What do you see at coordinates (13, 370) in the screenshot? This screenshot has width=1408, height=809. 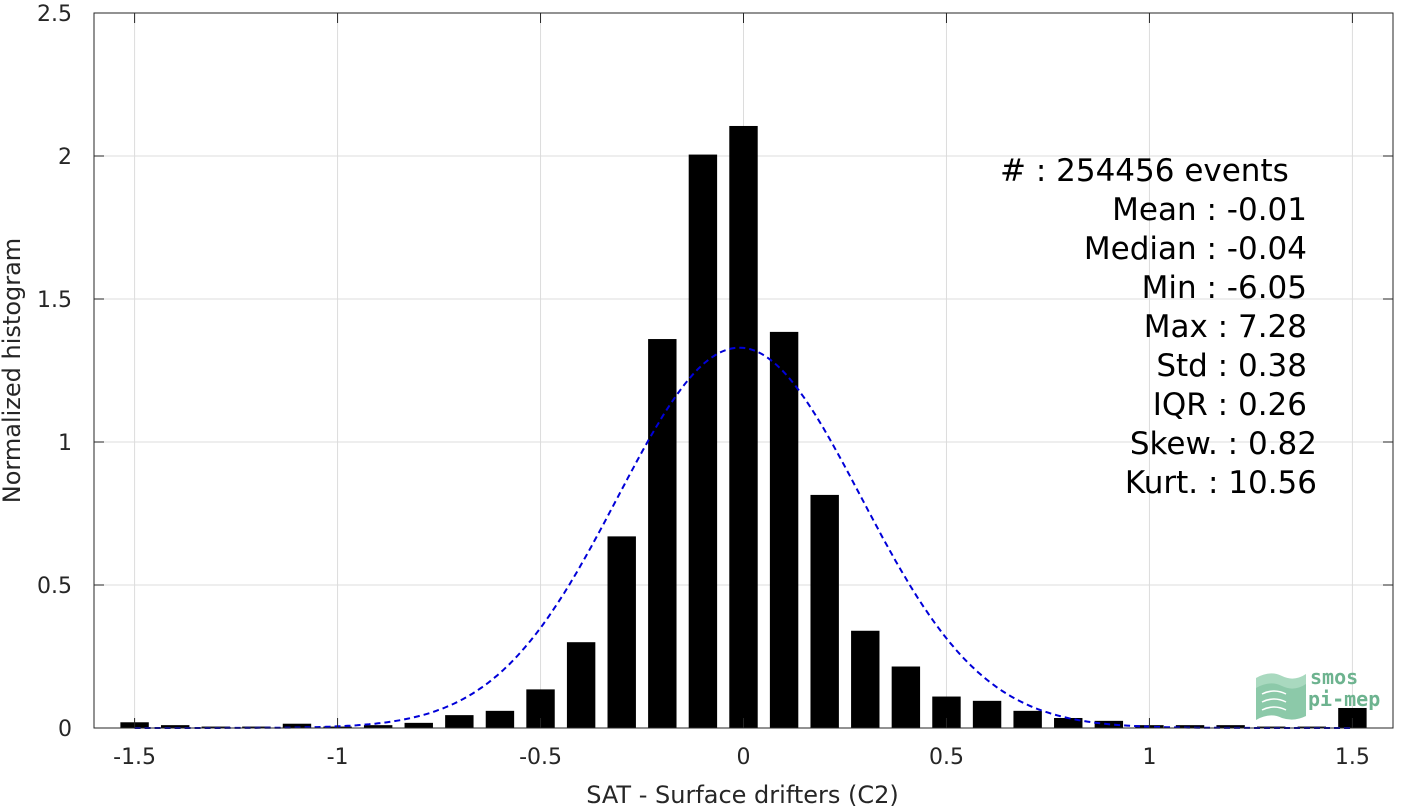 I see `y-axis-title: Normalized histogram` at bounding box center [13, 370].